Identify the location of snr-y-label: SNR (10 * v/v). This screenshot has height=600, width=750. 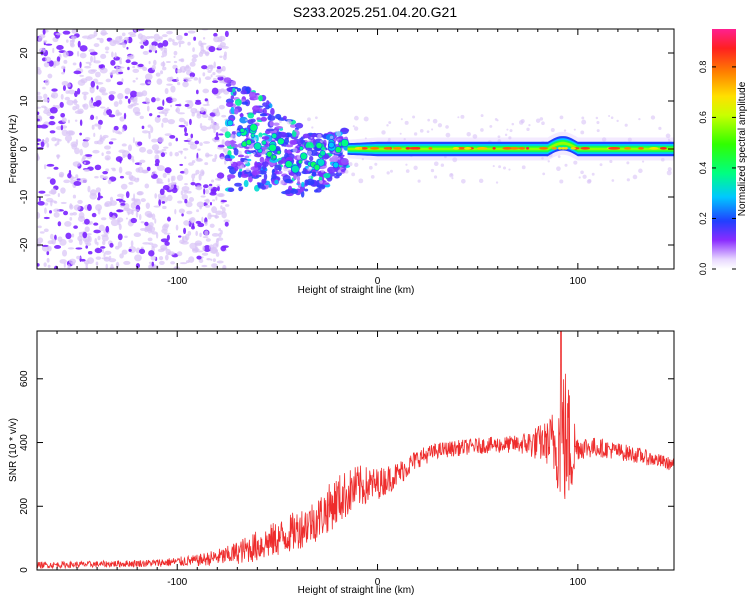
(13, 450).